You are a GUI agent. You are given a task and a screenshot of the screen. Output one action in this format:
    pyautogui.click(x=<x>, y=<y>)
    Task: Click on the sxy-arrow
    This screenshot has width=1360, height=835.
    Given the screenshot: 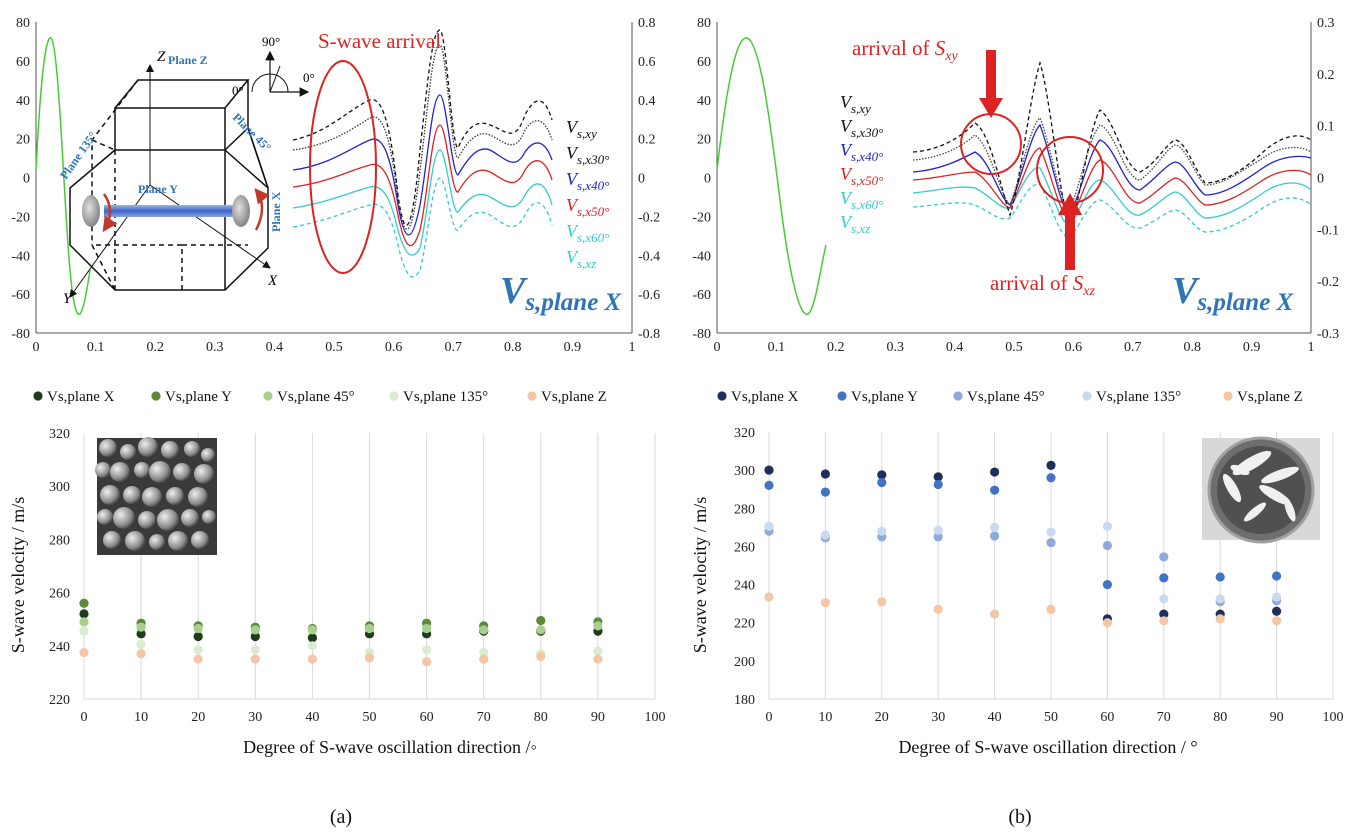 What is the action you would take?
    pyautogui.click(x=991, y=84)
    